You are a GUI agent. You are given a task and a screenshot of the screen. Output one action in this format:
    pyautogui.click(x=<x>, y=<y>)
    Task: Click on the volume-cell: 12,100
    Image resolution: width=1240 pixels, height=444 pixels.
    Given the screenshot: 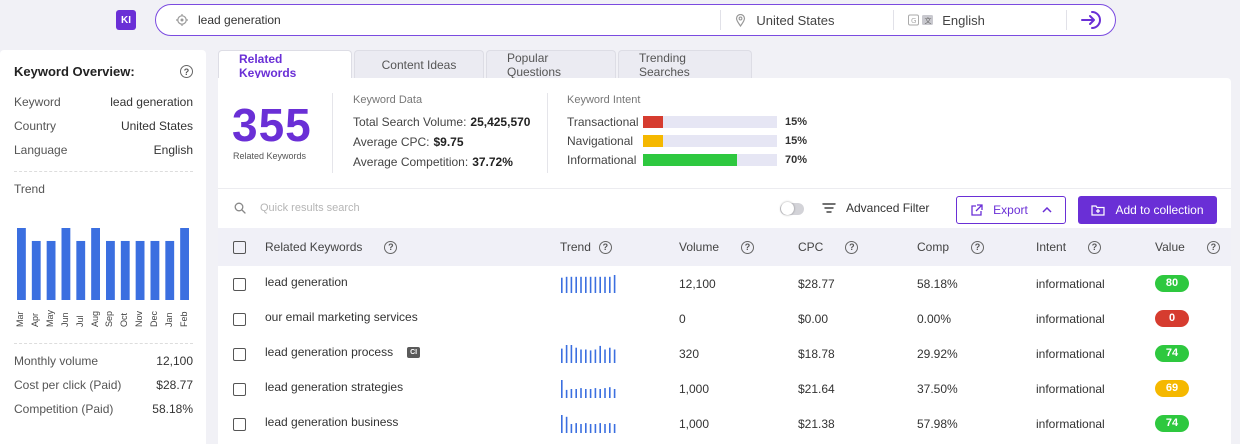 What is the action you would take?
    pyautogui.click(x=697, y=283)
    